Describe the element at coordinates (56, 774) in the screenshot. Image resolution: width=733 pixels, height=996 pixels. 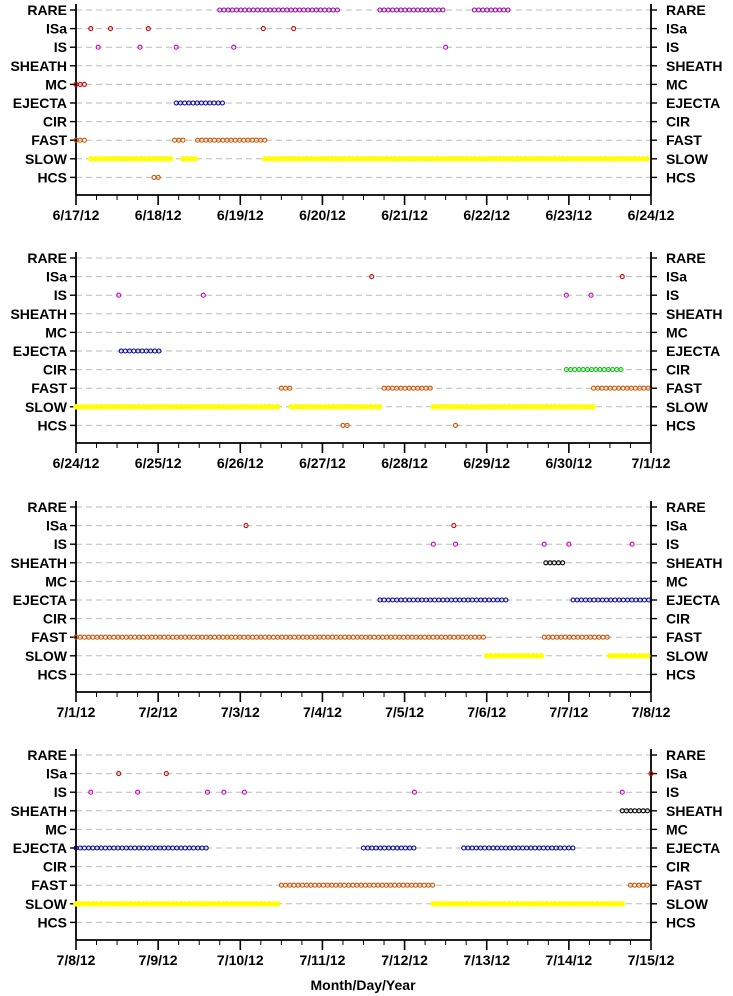
I see `category-label-left: ISa` at that location.